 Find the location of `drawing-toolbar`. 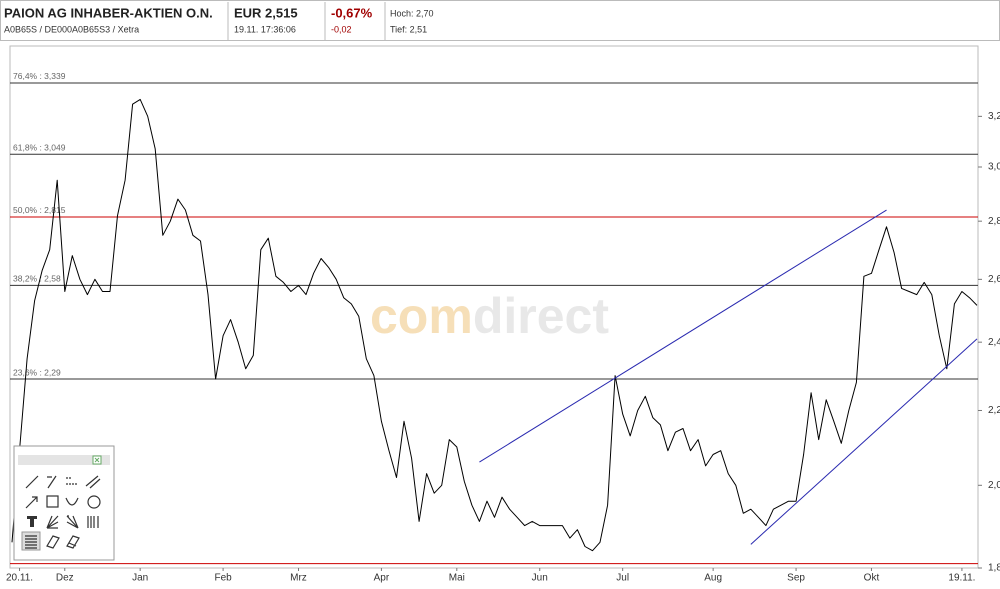

drawing-toolbar is located at coordinates (64, 503).